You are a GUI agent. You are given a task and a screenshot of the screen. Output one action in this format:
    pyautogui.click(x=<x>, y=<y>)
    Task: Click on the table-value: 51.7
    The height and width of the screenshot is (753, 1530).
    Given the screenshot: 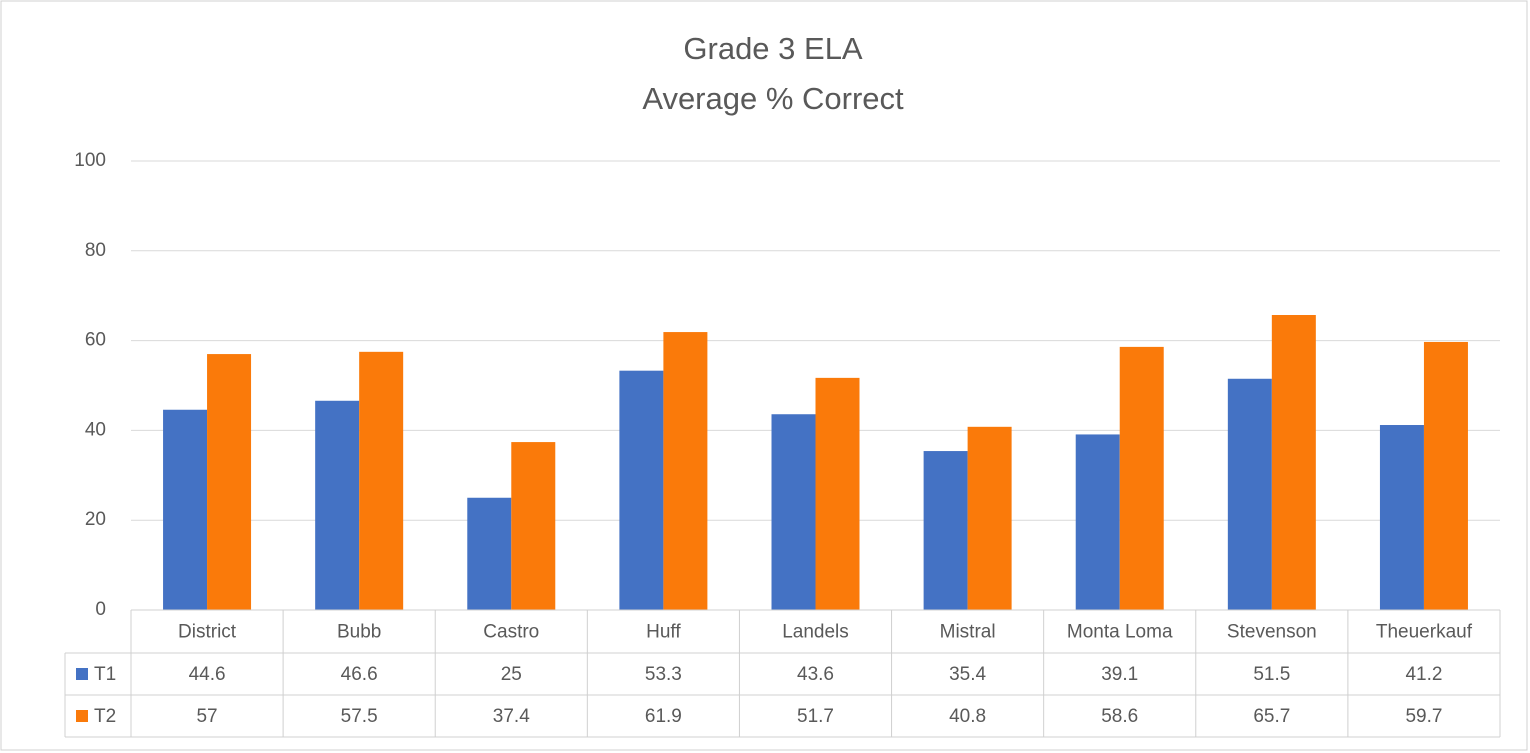 What is the action you would take?
    pyautogui.click(x=815, y=716)
    